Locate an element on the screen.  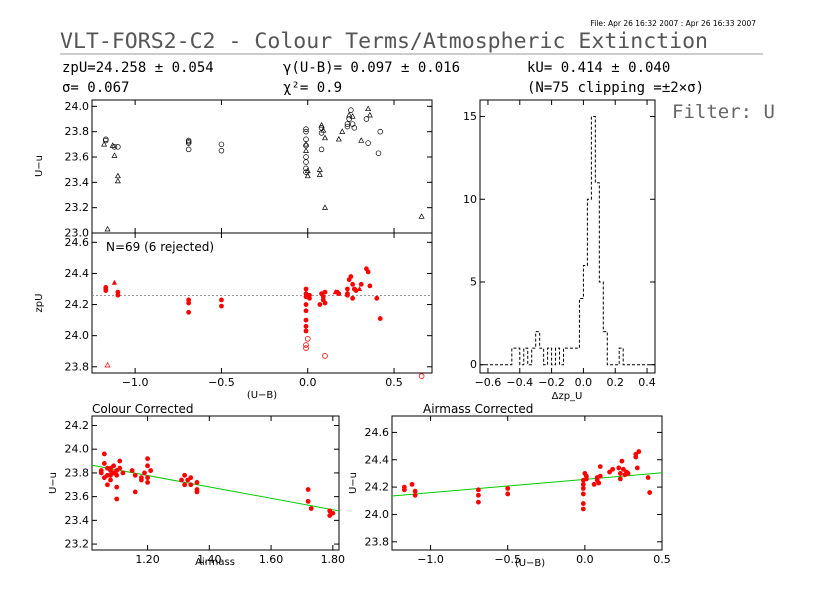
panel4-ytick-label: 24.0 is located at coordinates (377, 514).